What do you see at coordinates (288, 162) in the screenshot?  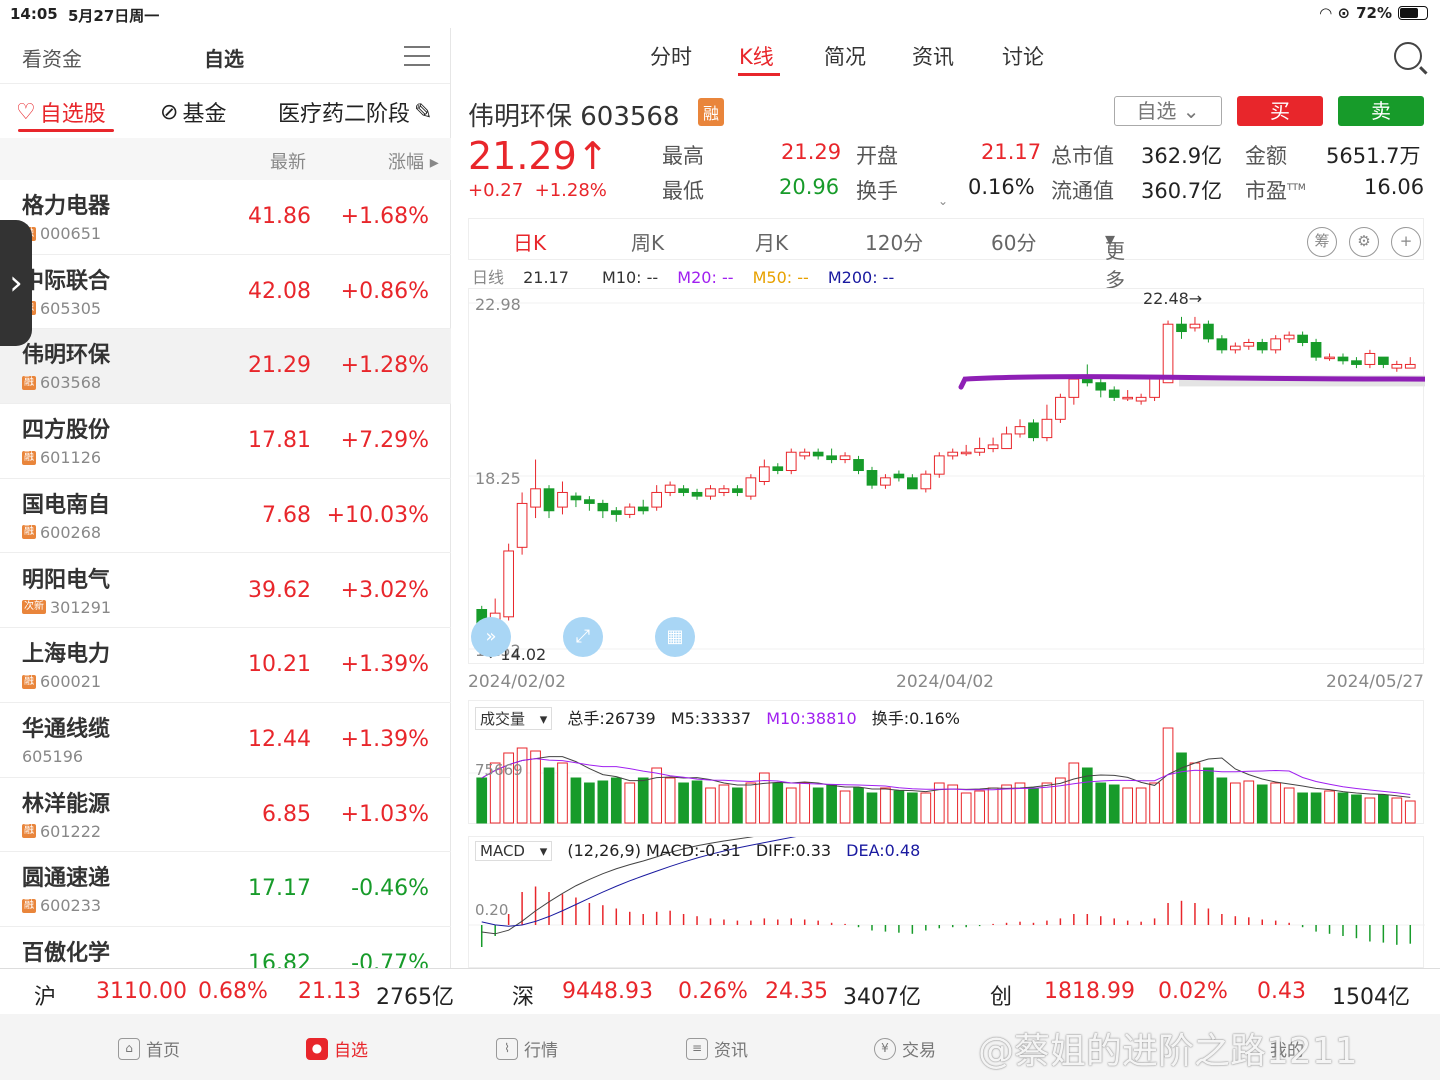 I see `col-latest: 最新` at bounding box center [288, 162].